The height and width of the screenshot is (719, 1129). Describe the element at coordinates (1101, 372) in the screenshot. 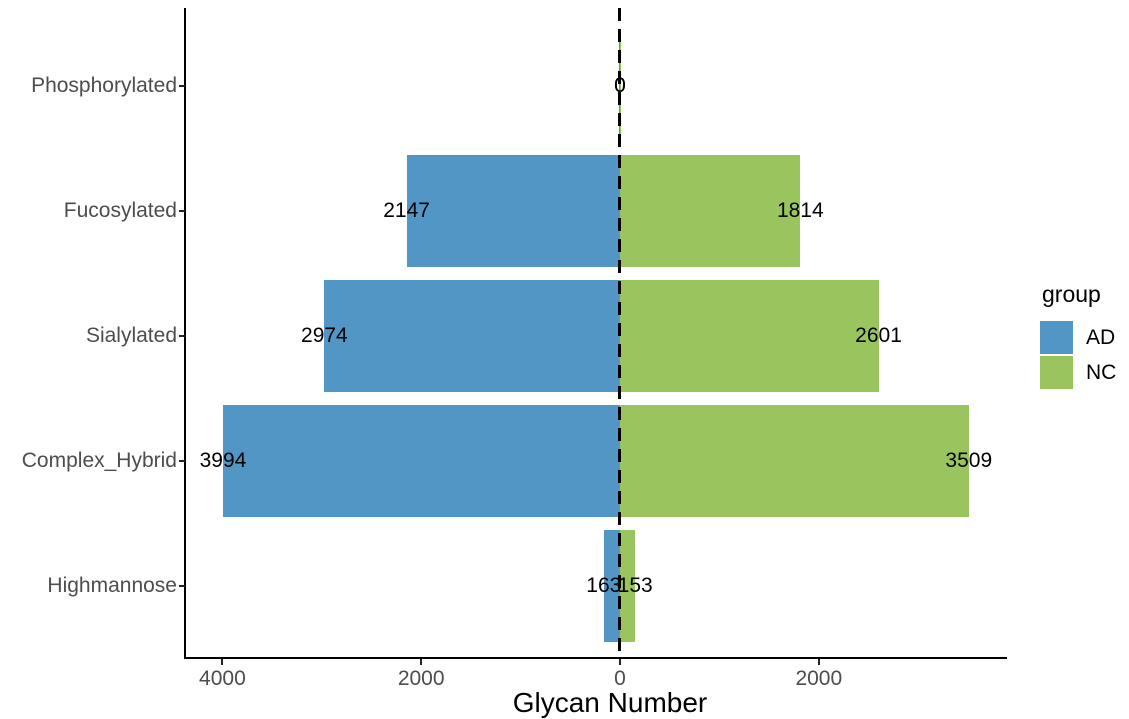

I see `legend-label-nc: NC` at that location.